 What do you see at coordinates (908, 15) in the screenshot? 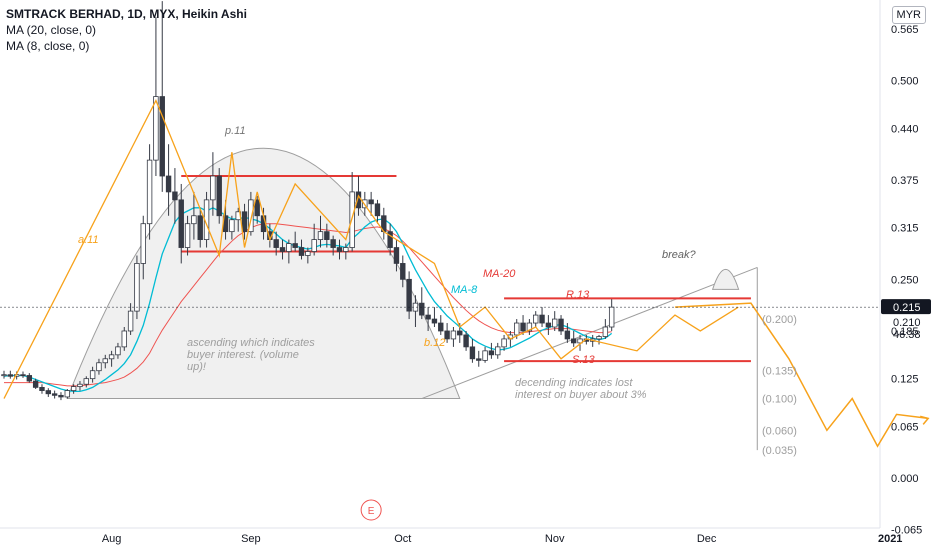
I see `currency-badge: MYR` at bounding box center [908, 15].